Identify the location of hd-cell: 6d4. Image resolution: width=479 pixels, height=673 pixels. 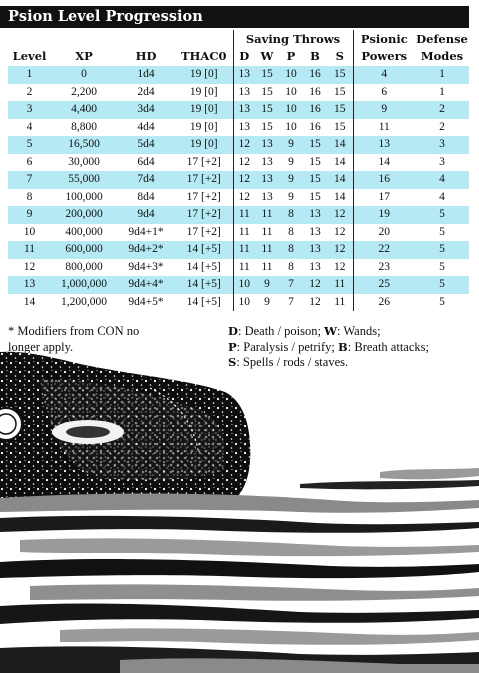
(146, 161).